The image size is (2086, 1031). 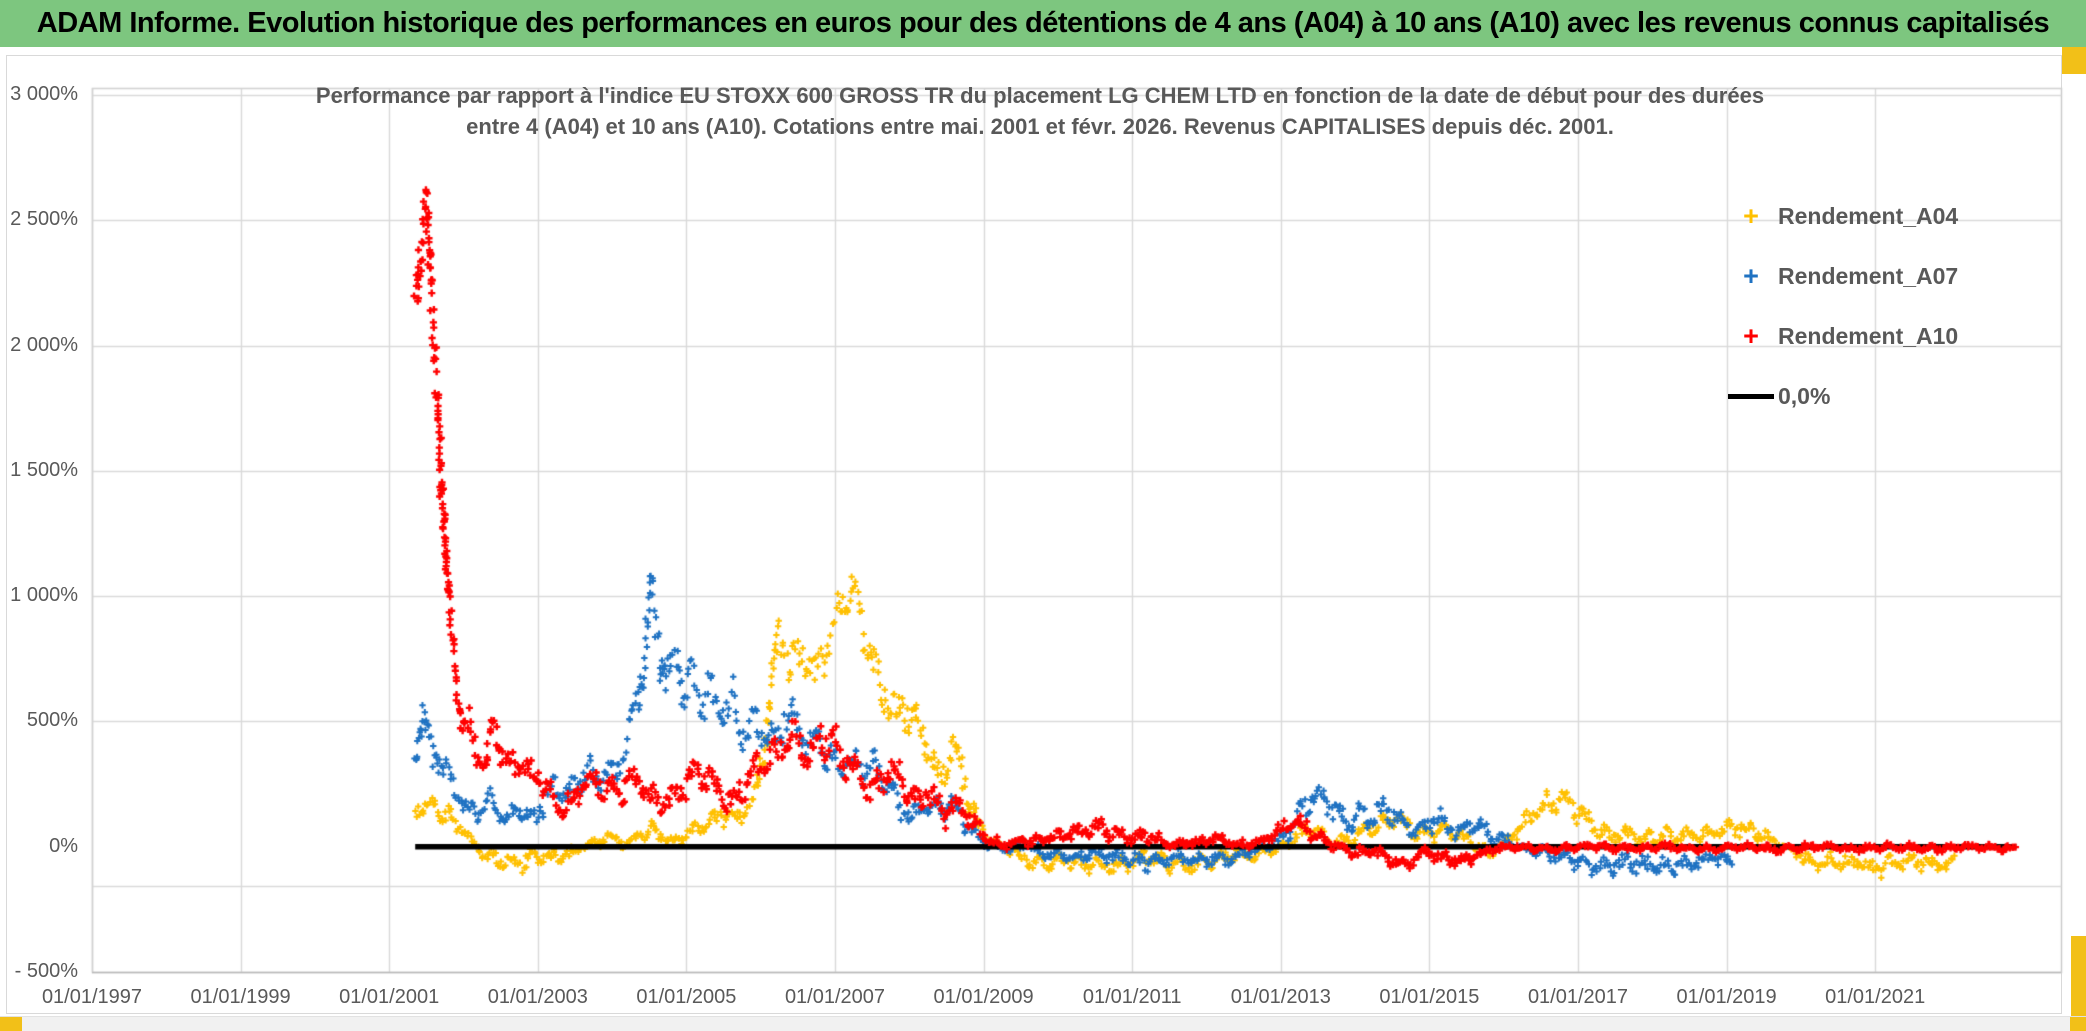 I want to click on legend-label: Rendement_A10, so click(x=1868, y=335).